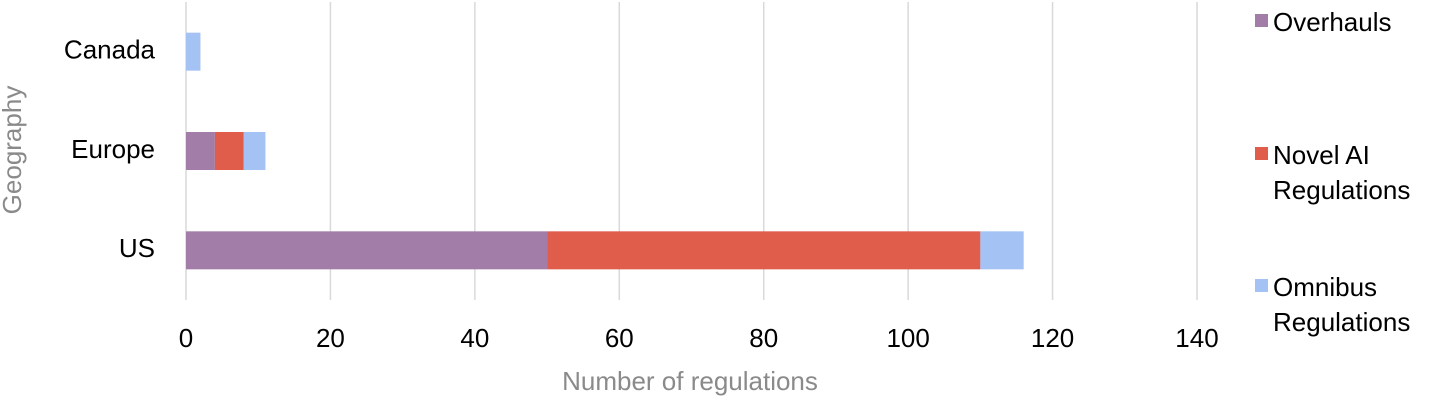 This screenshot has width=1449, height=406. I want to click on legend-label: Novel AI Regulations, so click(1342, 172).